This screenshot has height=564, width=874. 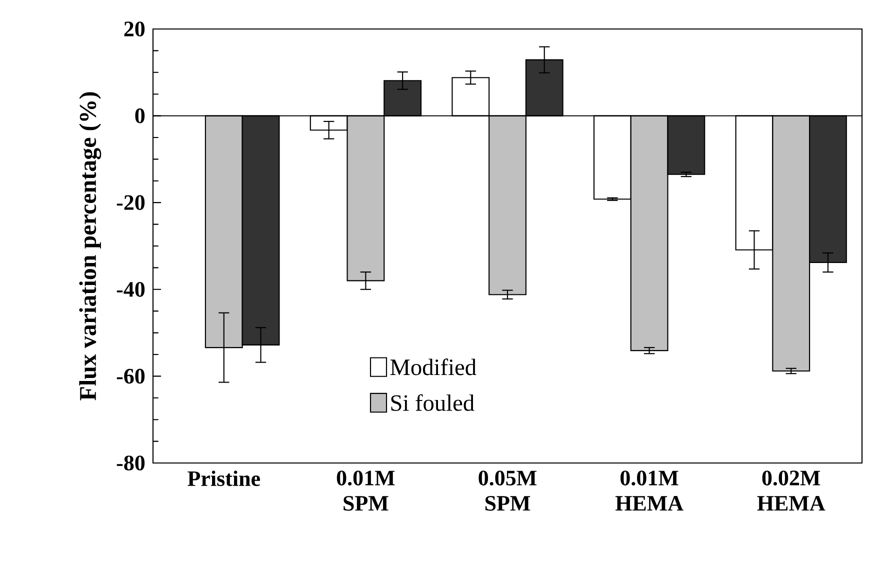 I want to click on x-tick-label: Pristine, so click(x=224, y=478).